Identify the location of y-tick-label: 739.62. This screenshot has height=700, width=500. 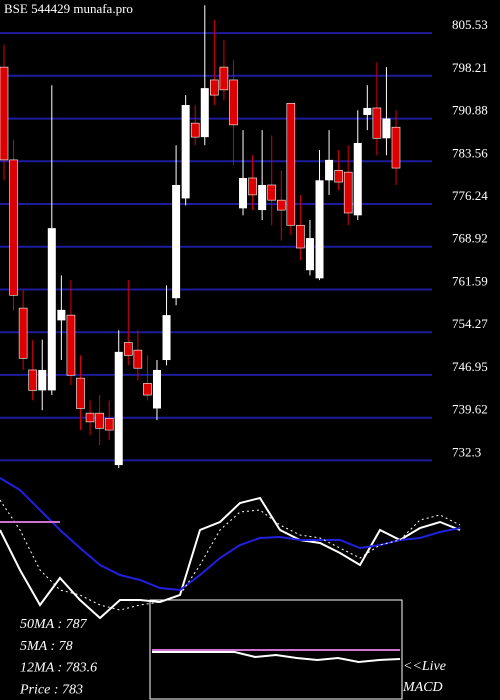
(470, 409).